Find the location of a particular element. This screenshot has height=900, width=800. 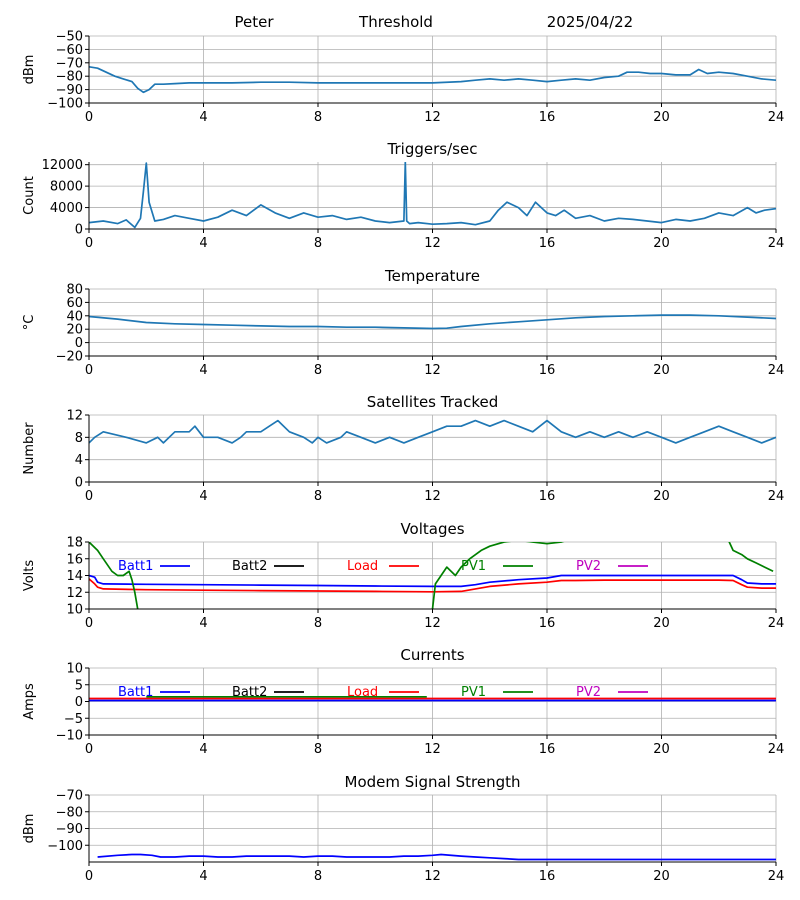

chart-title: Triggers/sec is located at coordinates (432, 149).